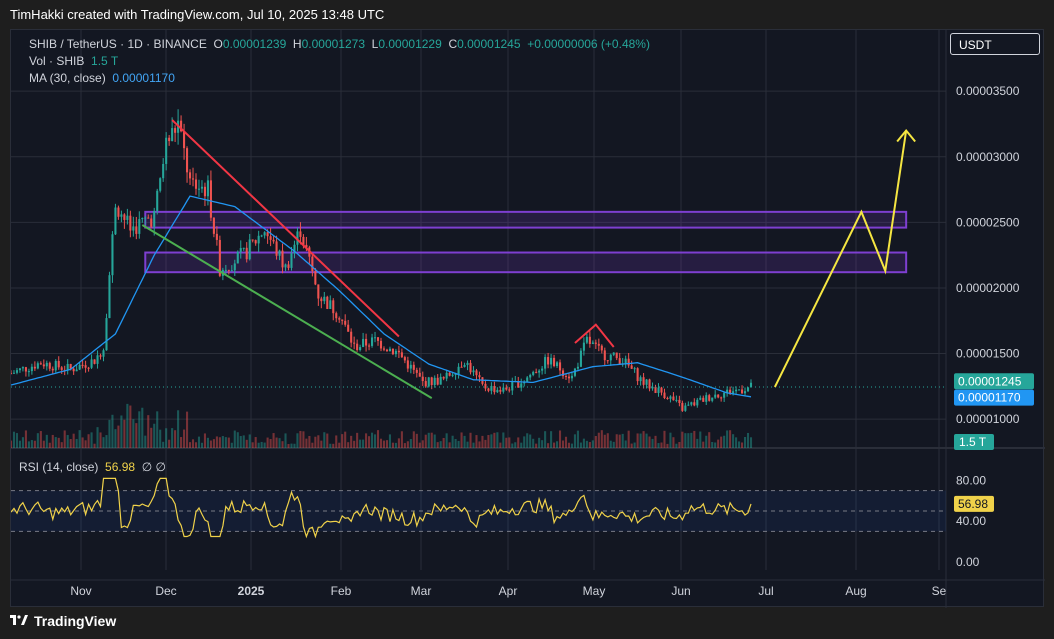 The image size is (1054, 639). I want to click on ma-legend: MA (30, close) 0.00001170, so click(102, 78).